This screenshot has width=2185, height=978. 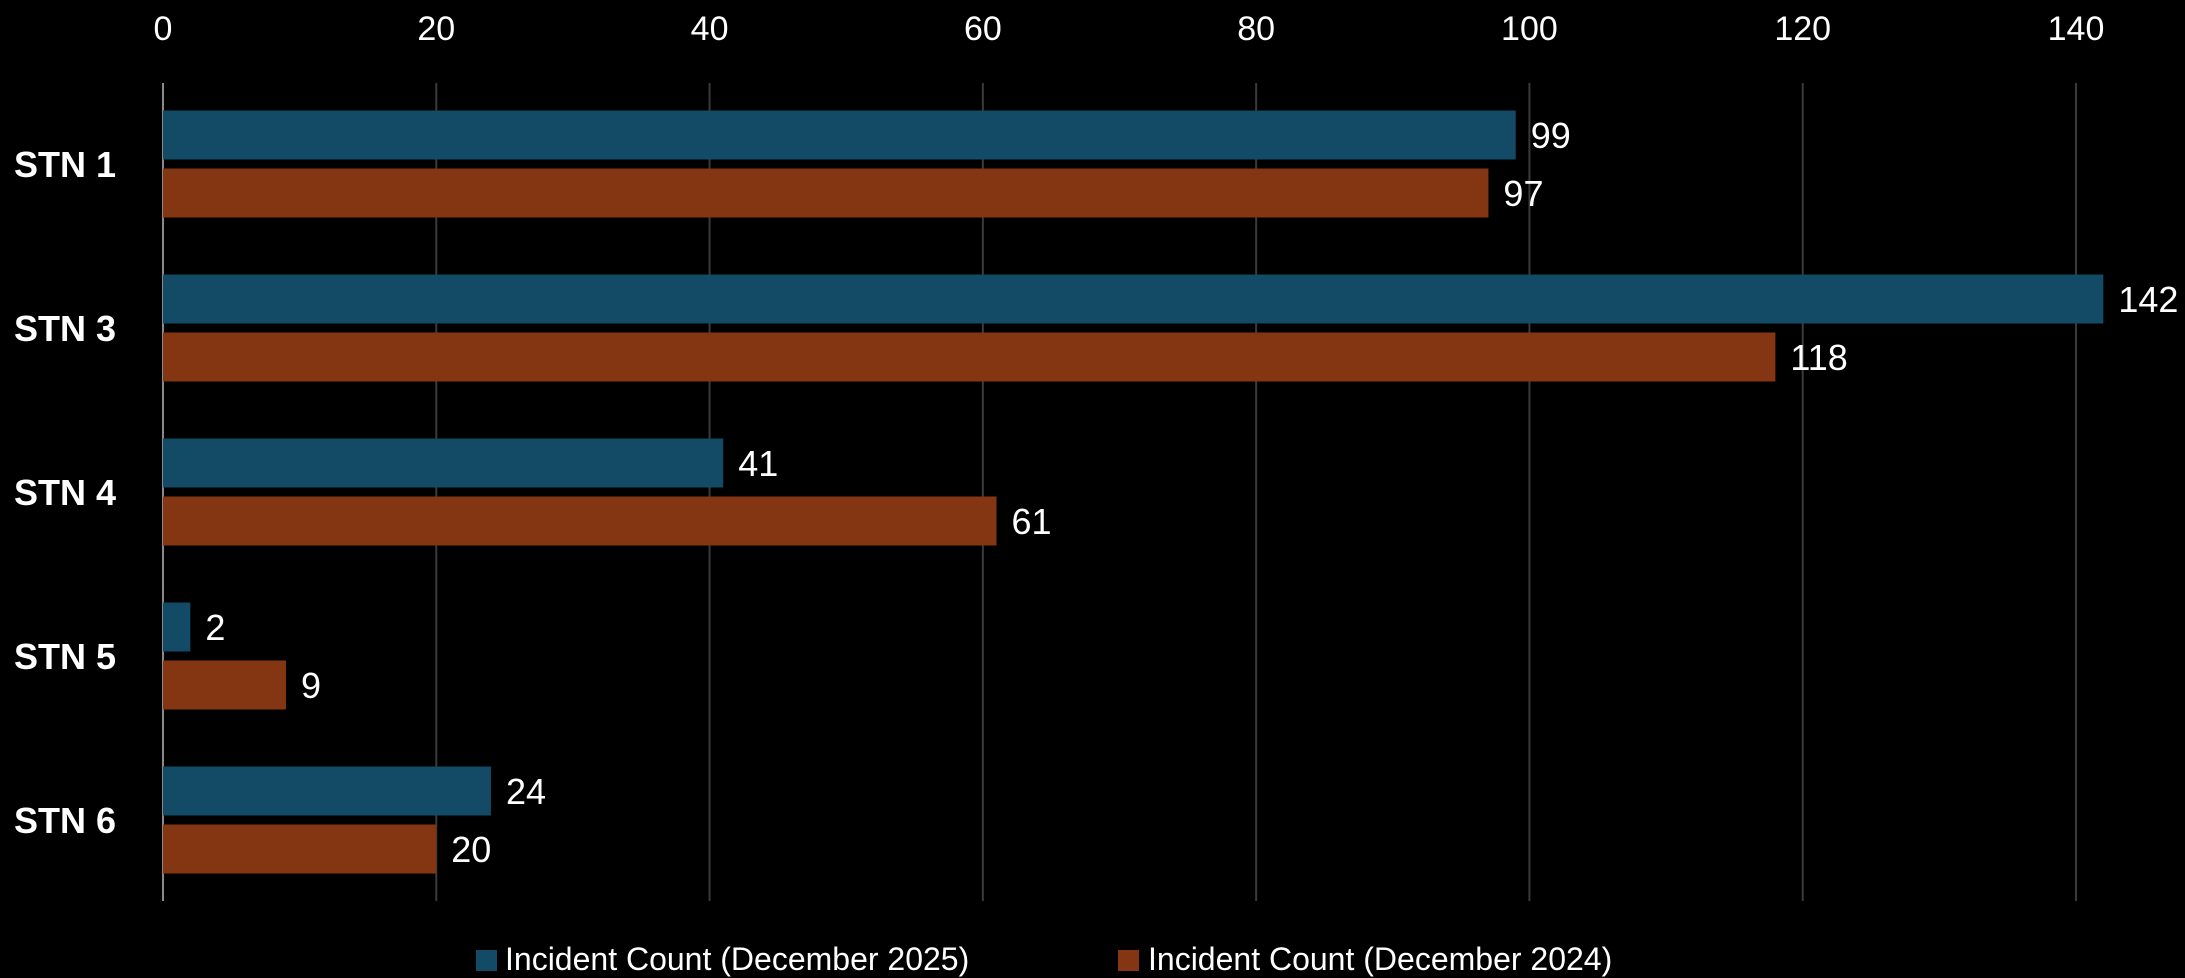 I want to click on x-tick-label: 120, so click(x=1802, y=29).